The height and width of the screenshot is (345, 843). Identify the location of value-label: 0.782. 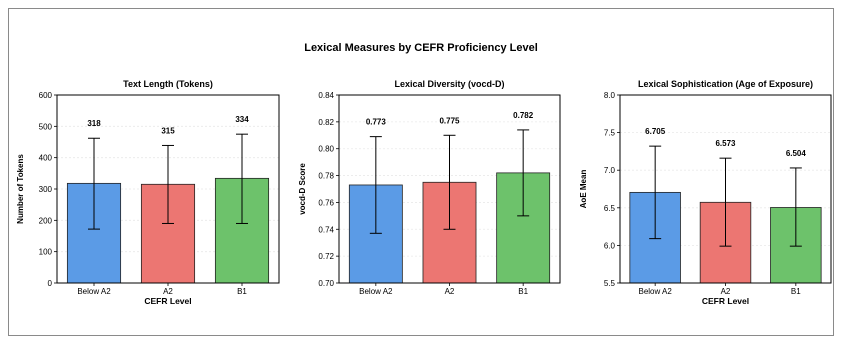
(523, 115).